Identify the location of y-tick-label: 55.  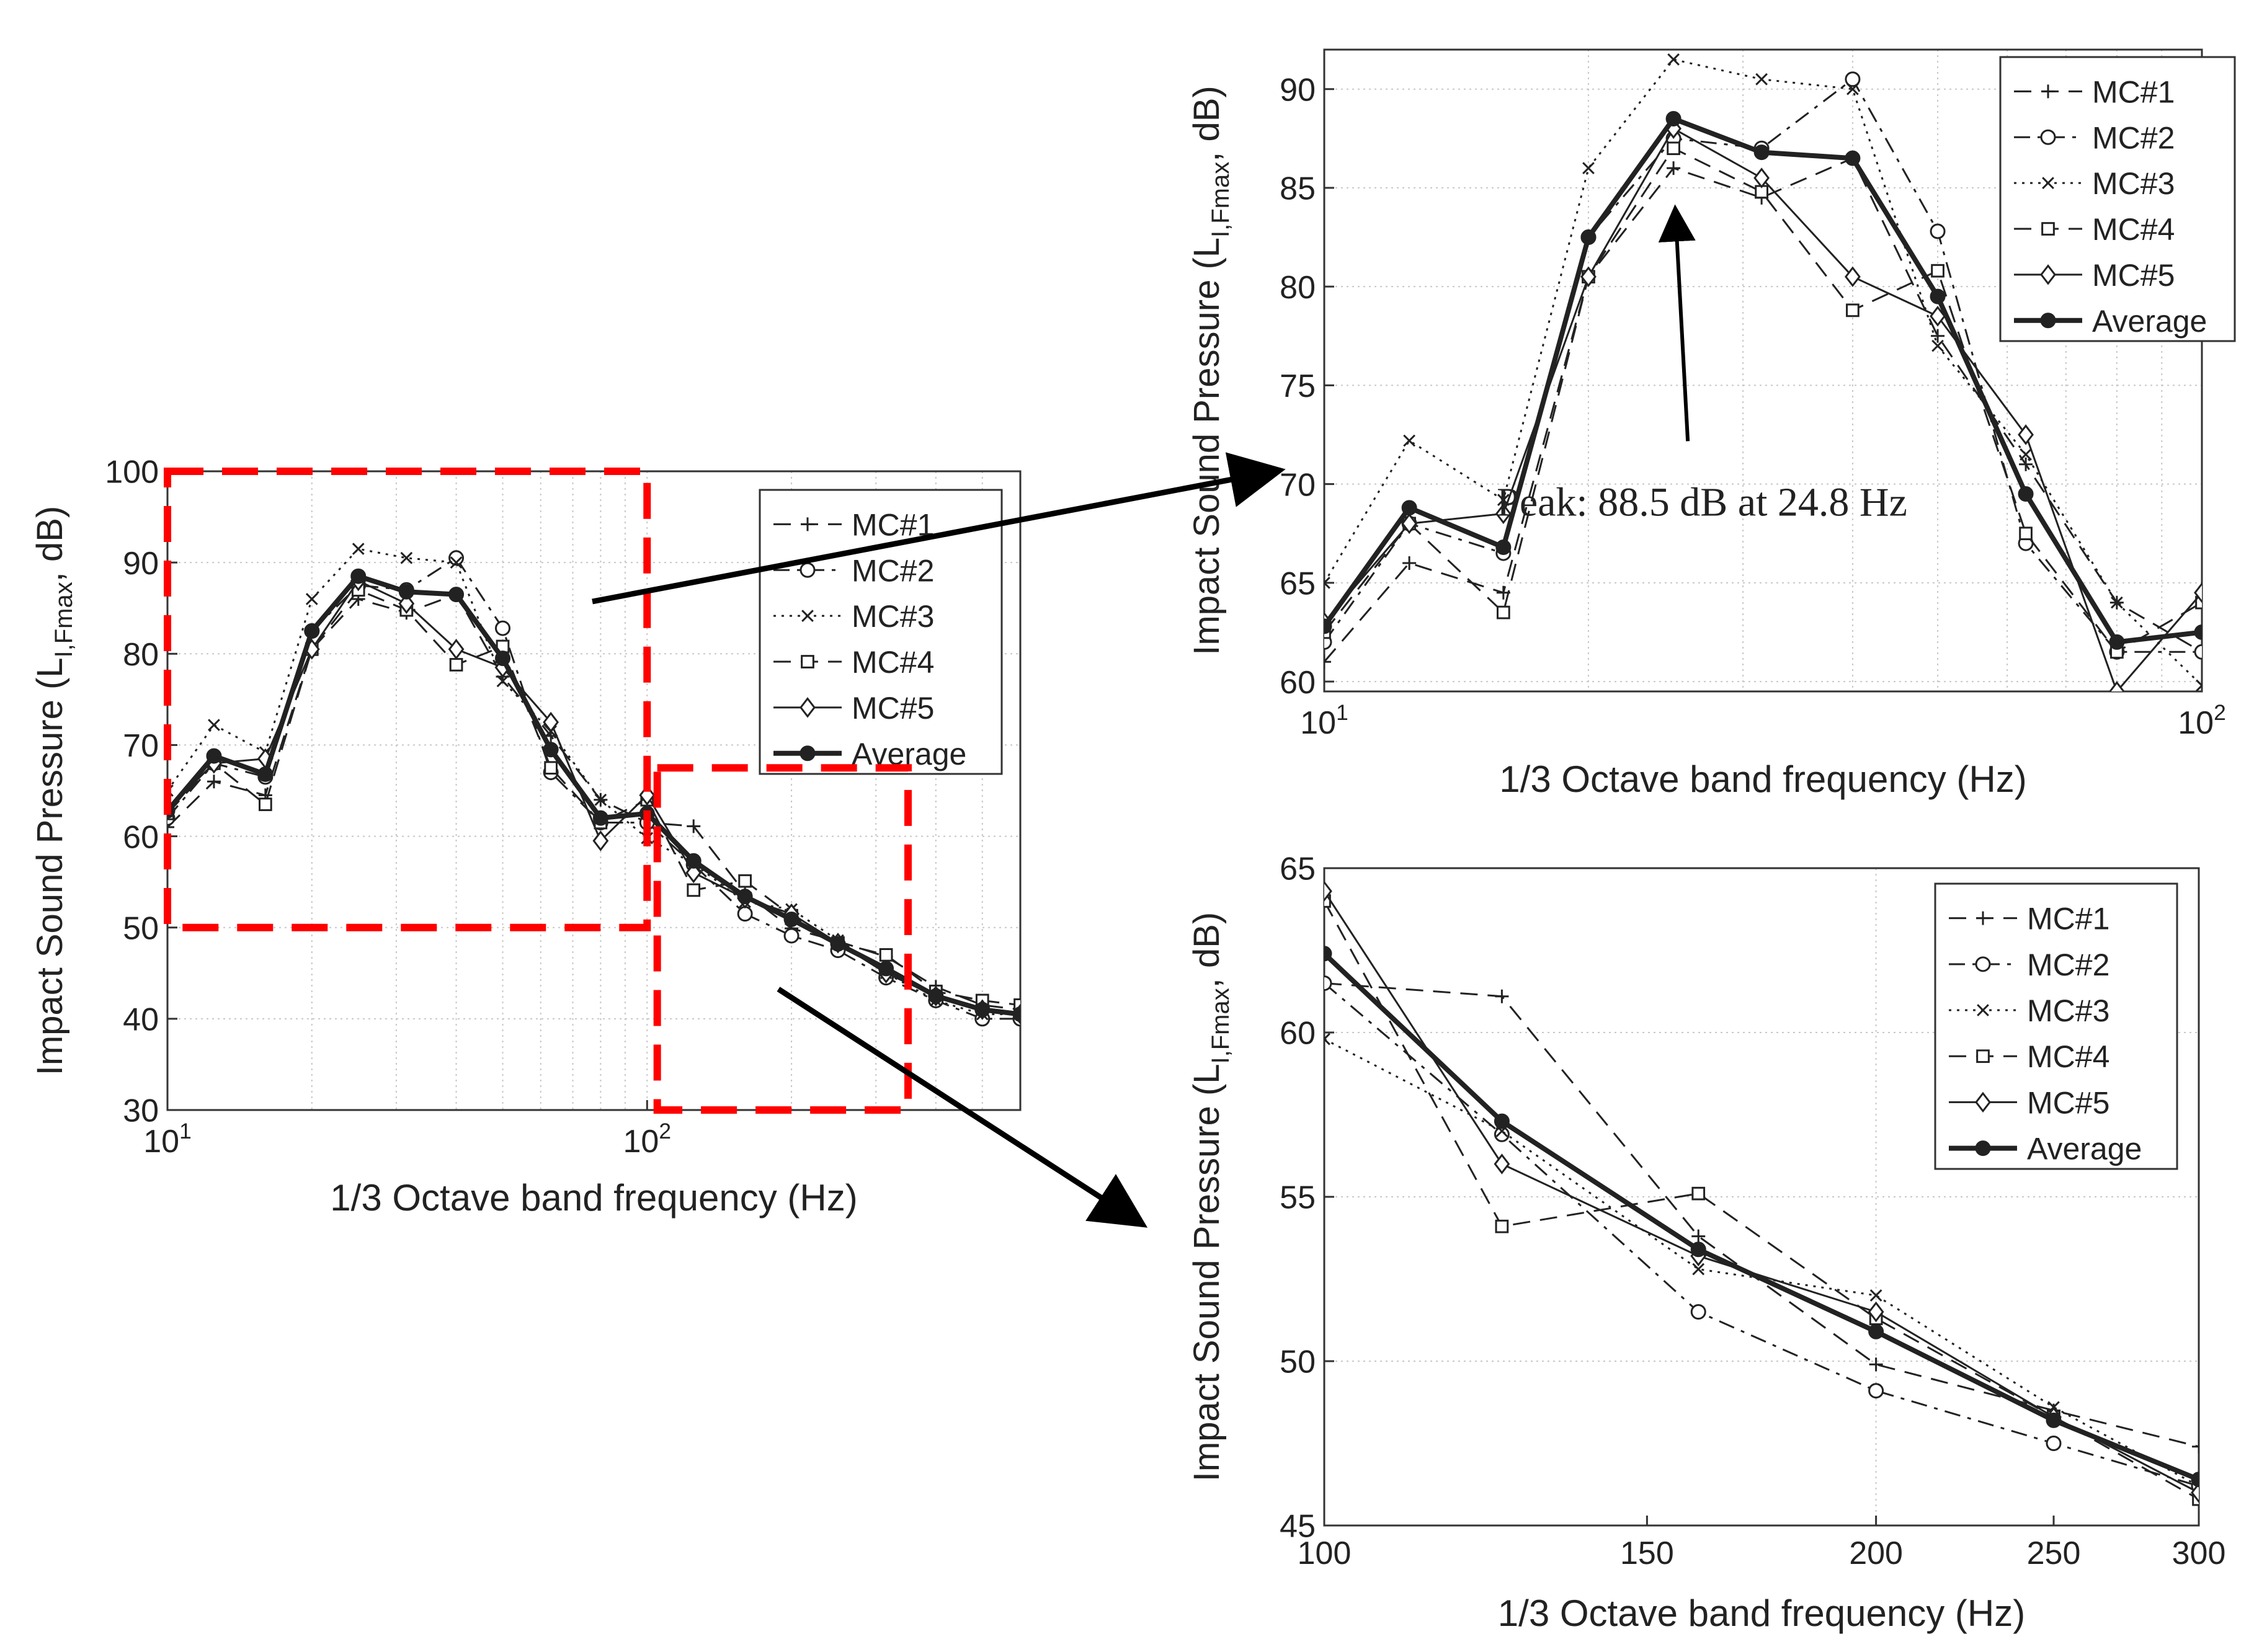
(1298, 1198).